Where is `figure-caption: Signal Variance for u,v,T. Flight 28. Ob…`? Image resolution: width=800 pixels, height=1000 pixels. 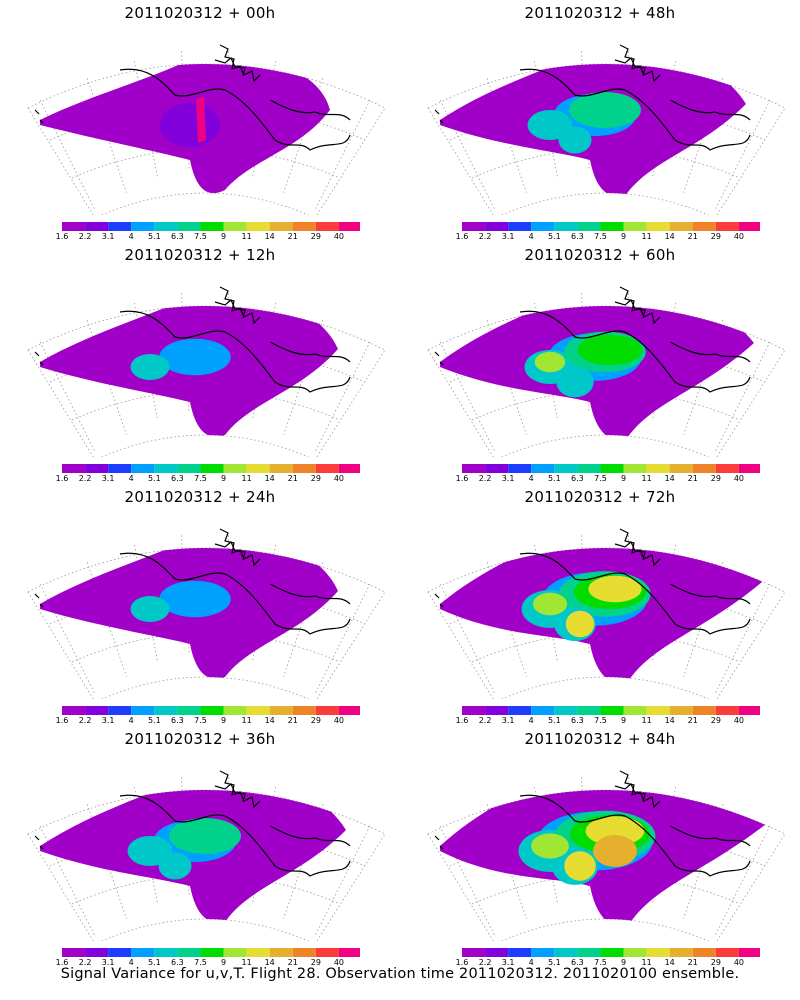 figure-caption: Signal Variance for u,v,T. Flight 28. Ob… is located at coordinates (400, 974).